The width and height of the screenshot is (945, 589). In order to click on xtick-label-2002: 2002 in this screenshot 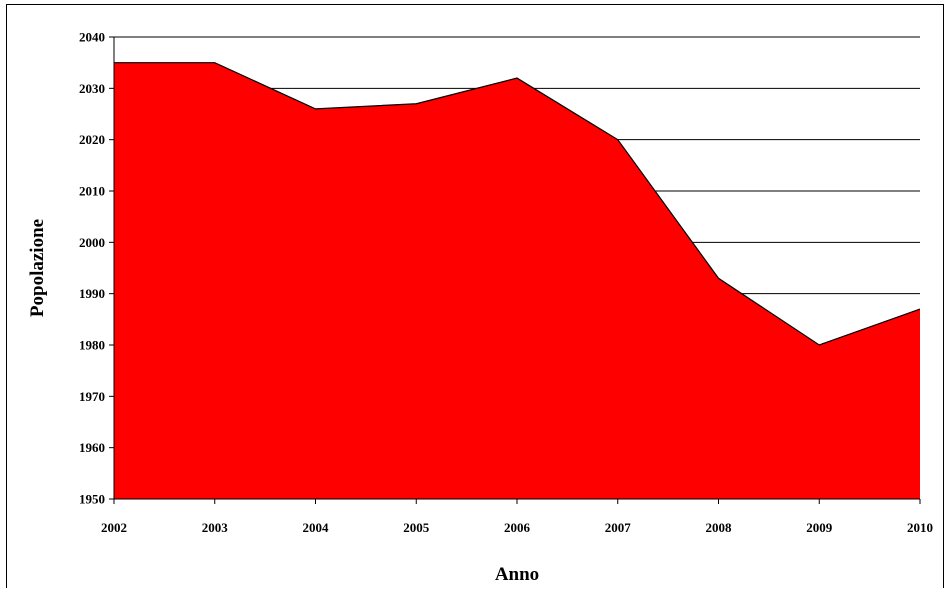, I will do `click(114, 527)`.